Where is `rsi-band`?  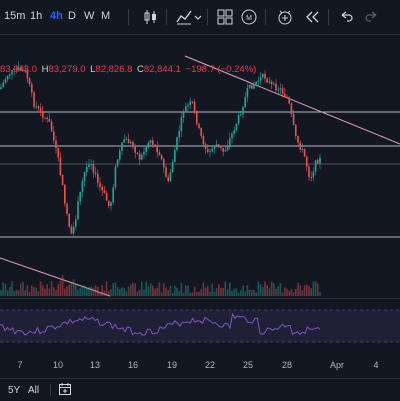 rsi-band is located at coordinates (200, 326).